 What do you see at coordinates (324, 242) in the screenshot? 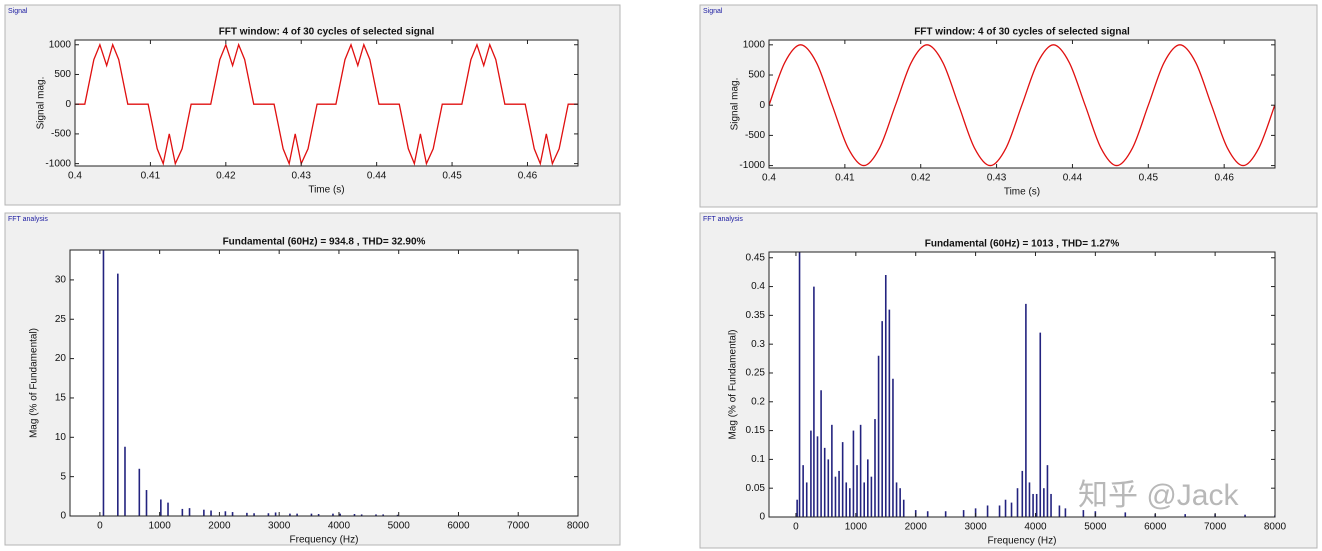
I see `chart-title: Fundamental (60Hz) = 934.8 , THD= 32.90%` at bounding box center [324, 242].